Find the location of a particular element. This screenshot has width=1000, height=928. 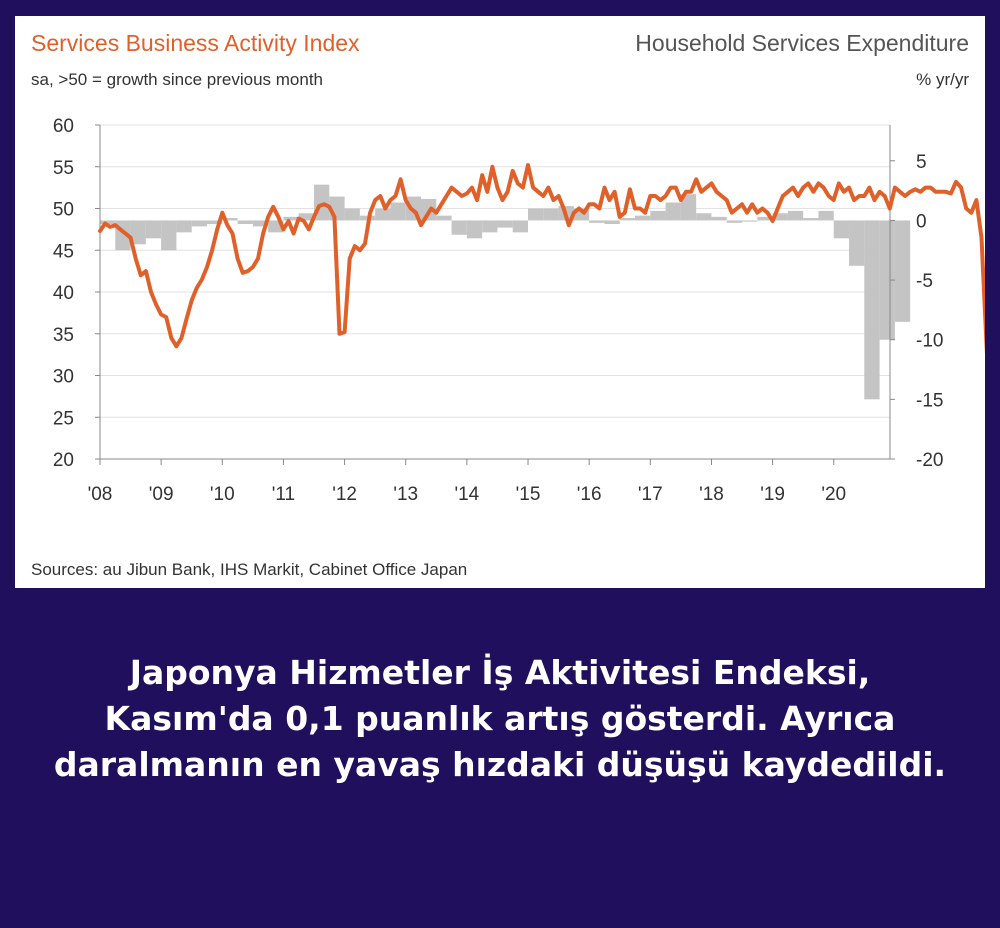

right-tick-label: -5 is located at coordinates (924, 281).